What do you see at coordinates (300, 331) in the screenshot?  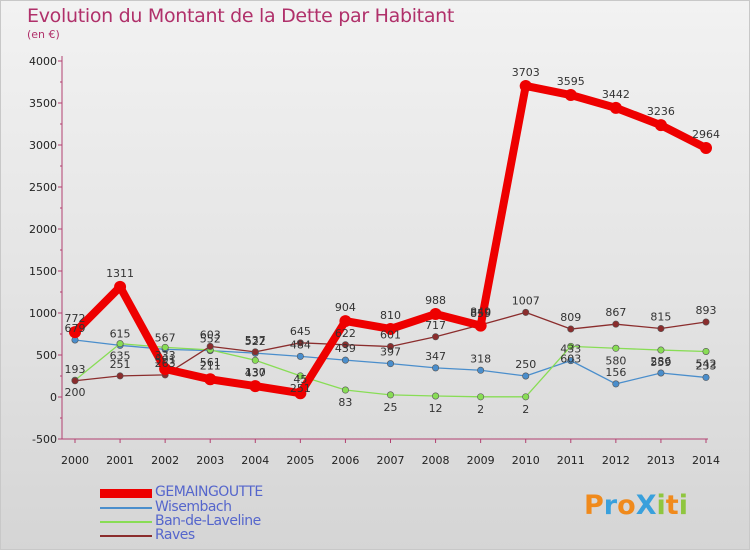 I see `data-label: 645` at bounding box center [300, 331].